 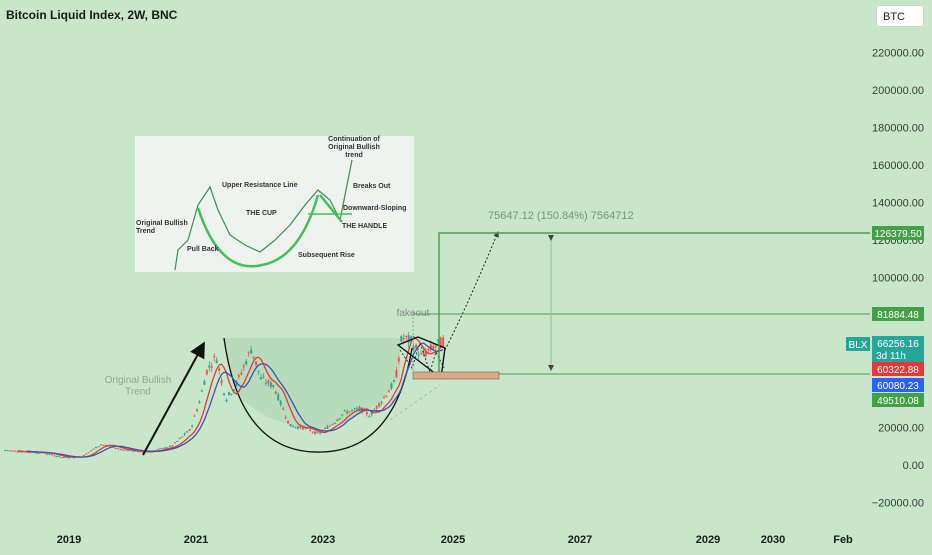 I want to click on price-label: 49510.08, so click(x=898, y=401).